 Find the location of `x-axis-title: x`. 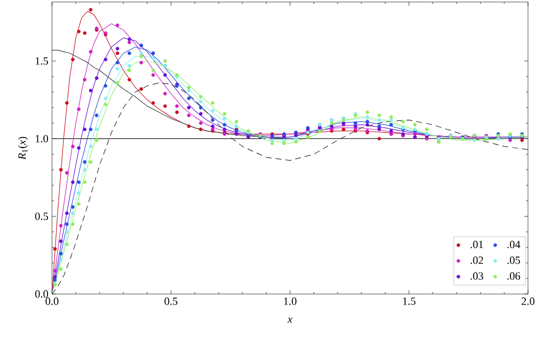

x-axis-title: x is located at coordinates (289, 320).